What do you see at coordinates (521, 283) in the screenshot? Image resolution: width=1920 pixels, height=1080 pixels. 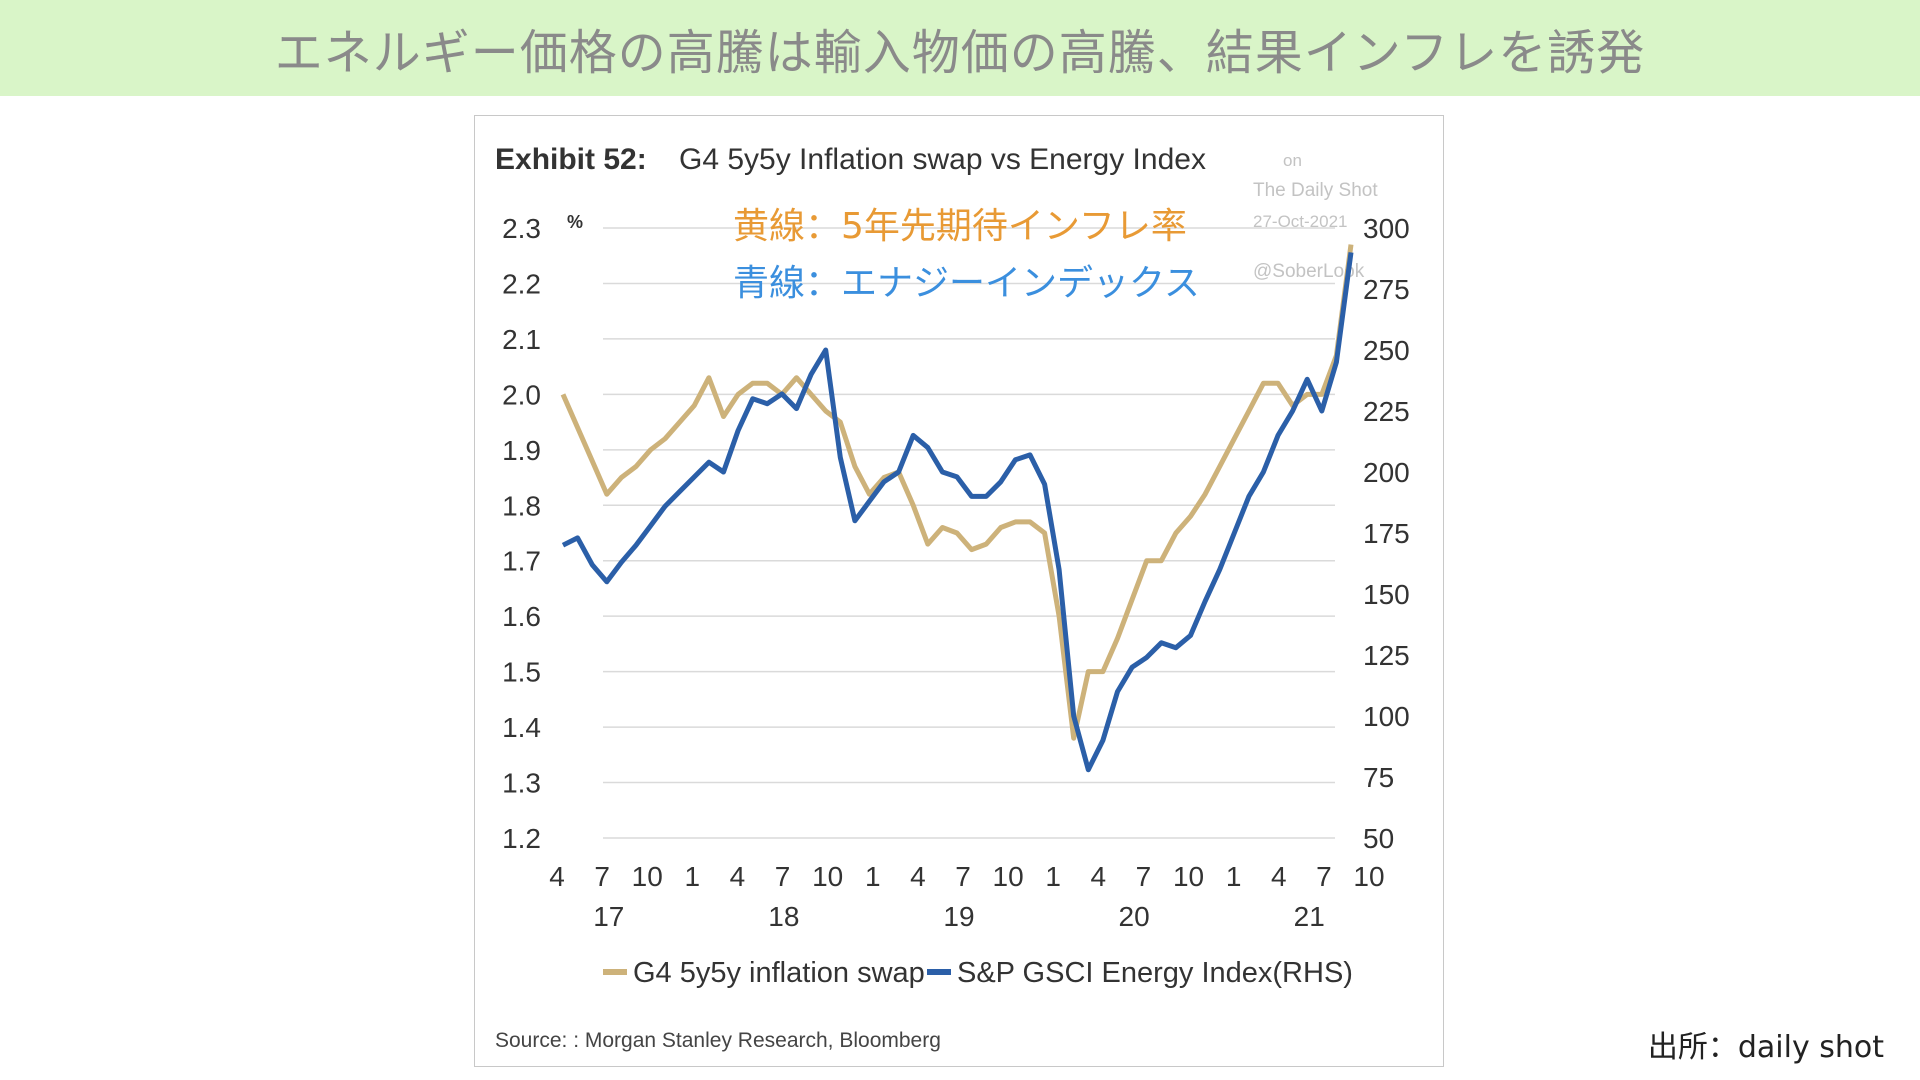 I see `left-tick-label: 2.2` at bounding box center [521, 283].